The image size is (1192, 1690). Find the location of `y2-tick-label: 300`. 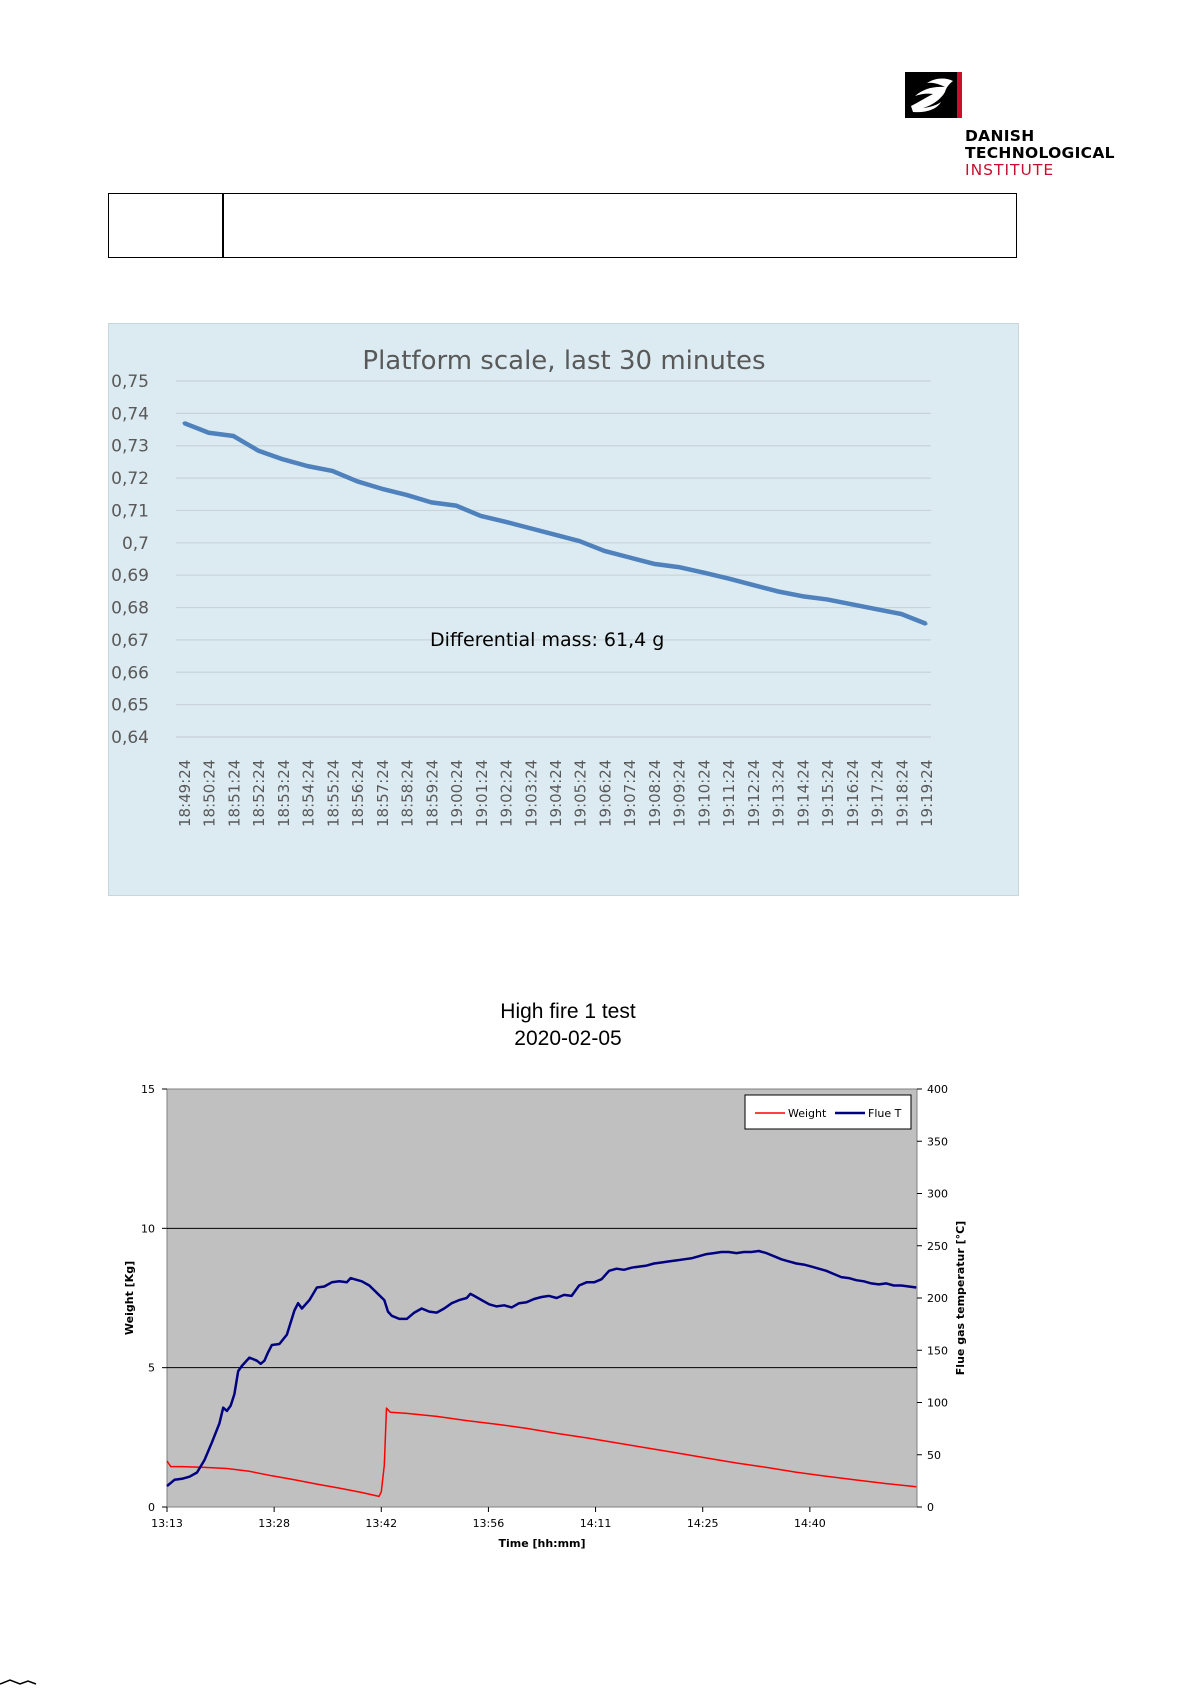

y2-tick-label: 300 is located at coordinates (937, 1194).